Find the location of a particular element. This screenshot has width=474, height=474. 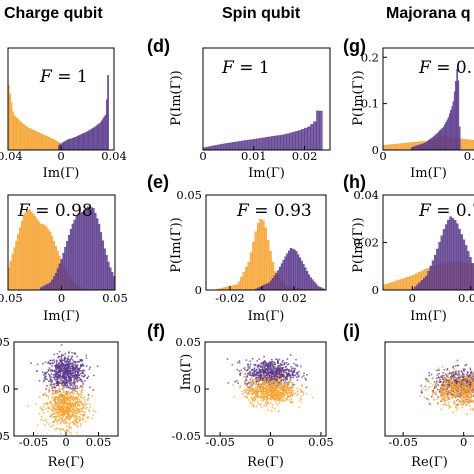

panel-spin-d: 0 0.01 0.02 Im(Γ) F = 1 is located at coordinates (265, 114).